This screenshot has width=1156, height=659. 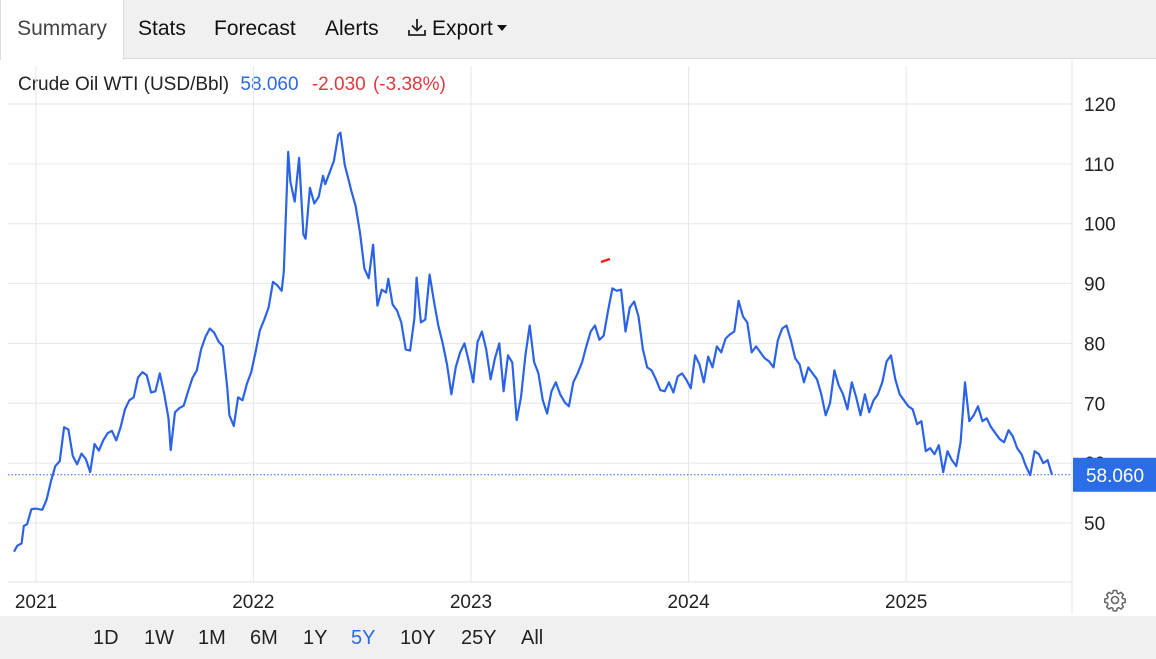 I want to click on export-menu-button: Export, so click(x=456, y=29).